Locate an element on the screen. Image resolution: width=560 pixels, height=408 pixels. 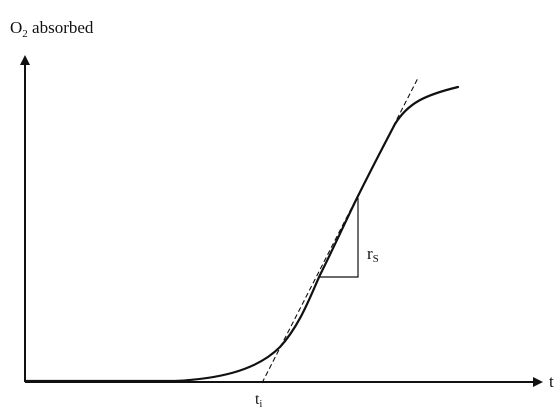
slope-label-r: r is located at coordinates (370, 253).